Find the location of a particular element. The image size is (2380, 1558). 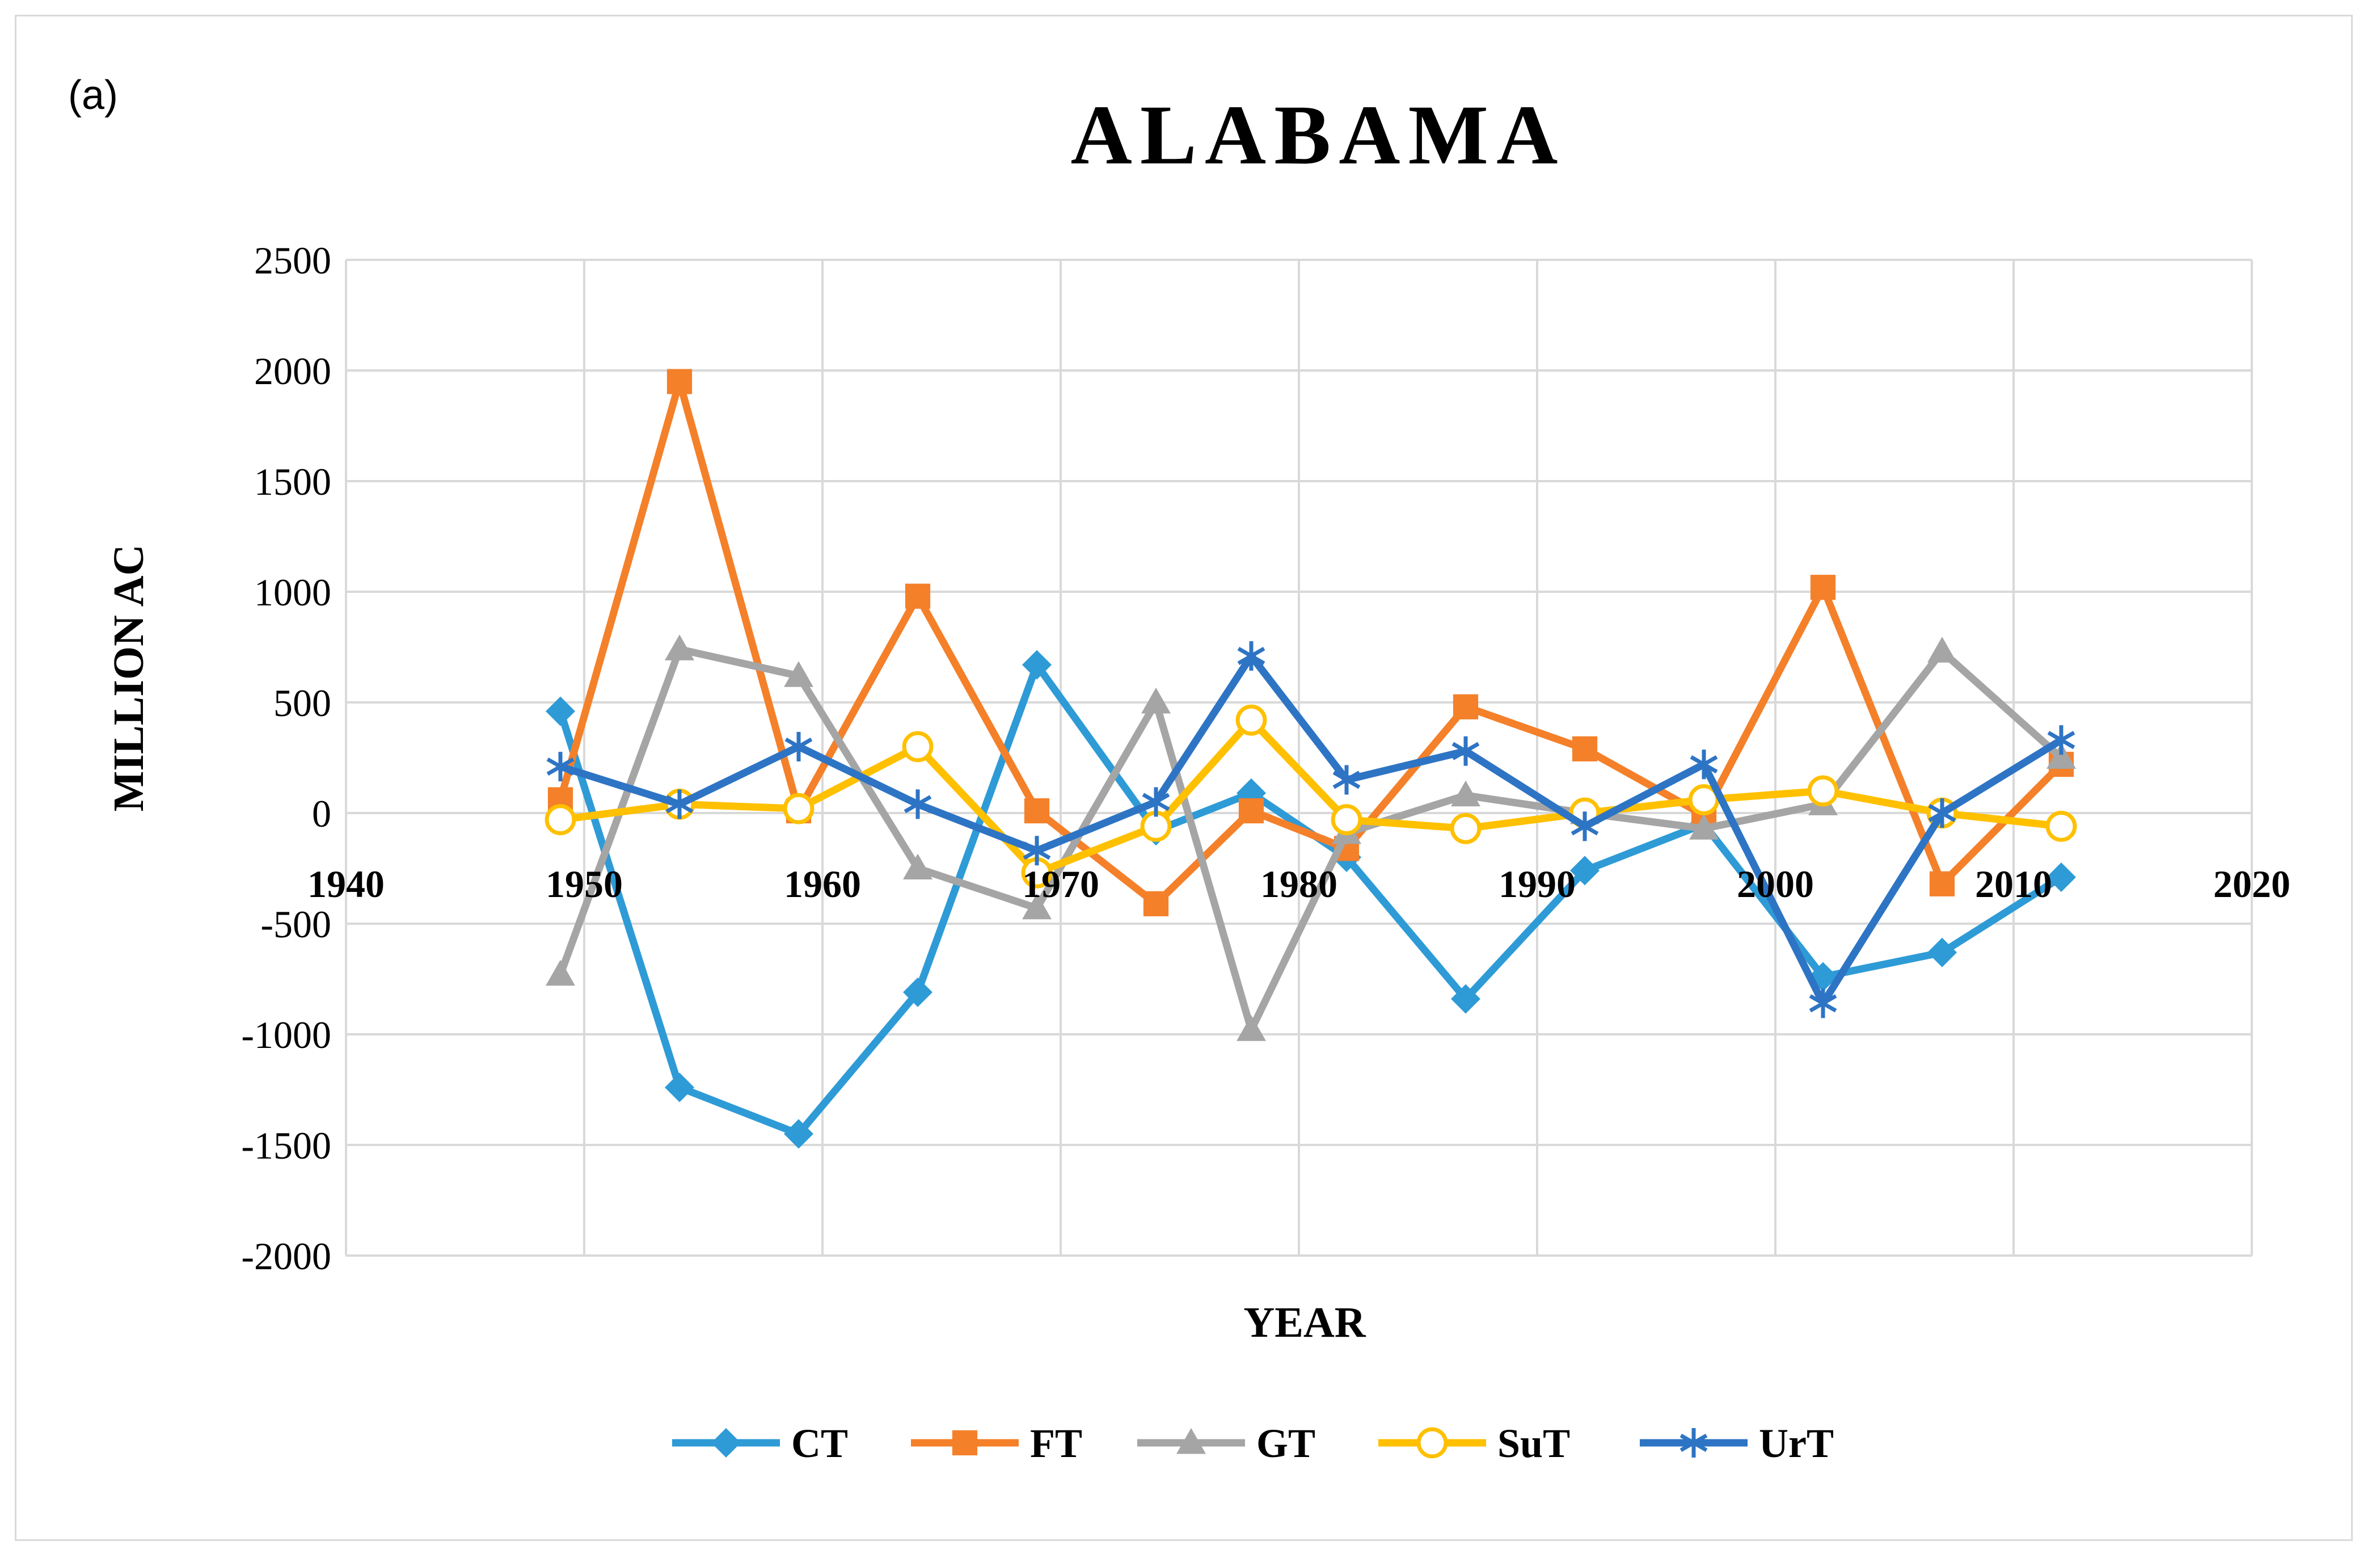

legend-item-urt: UrT is located at coordinates (1737, 1443).